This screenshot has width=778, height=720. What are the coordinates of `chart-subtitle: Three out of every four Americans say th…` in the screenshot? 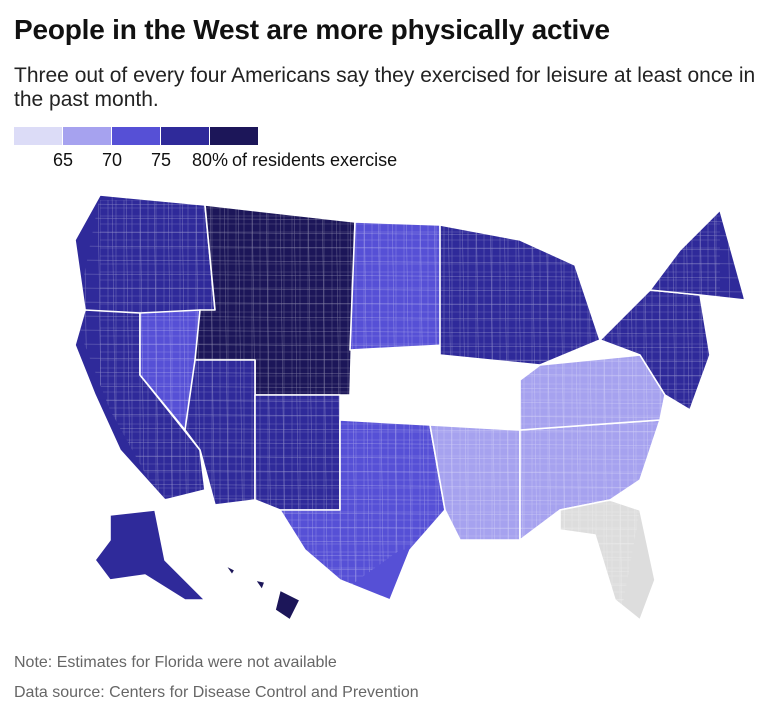 It's located at (385, 87).